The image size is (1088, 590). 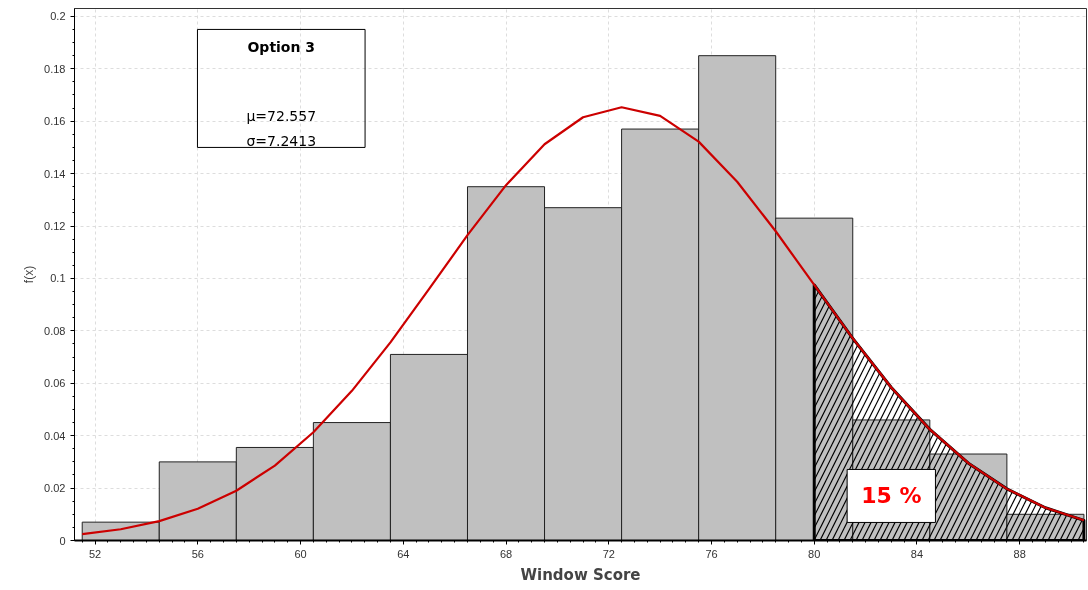 What do you see at coordinates (55, 330) in the screenshot?
I see `y-tick-label: 0.08` at bounding box center [55, 330].